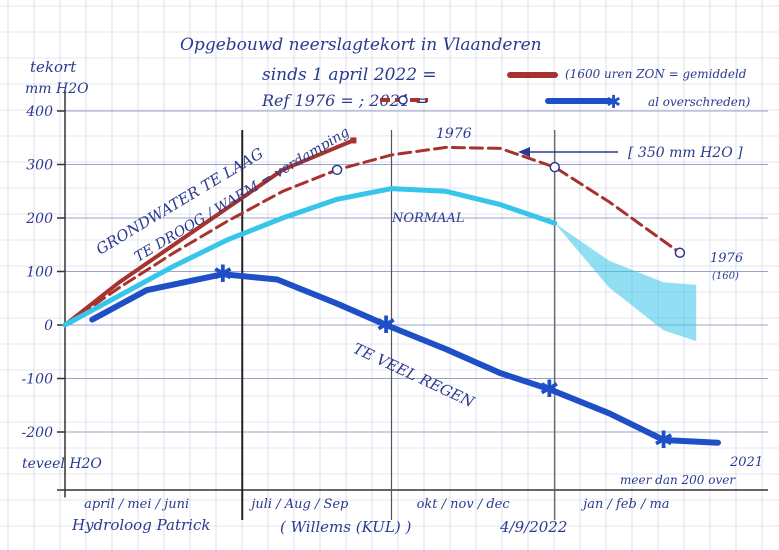  Describe the element at coordinates (524, 152) in the screenshot. I see `arrow-350-head` at that location.